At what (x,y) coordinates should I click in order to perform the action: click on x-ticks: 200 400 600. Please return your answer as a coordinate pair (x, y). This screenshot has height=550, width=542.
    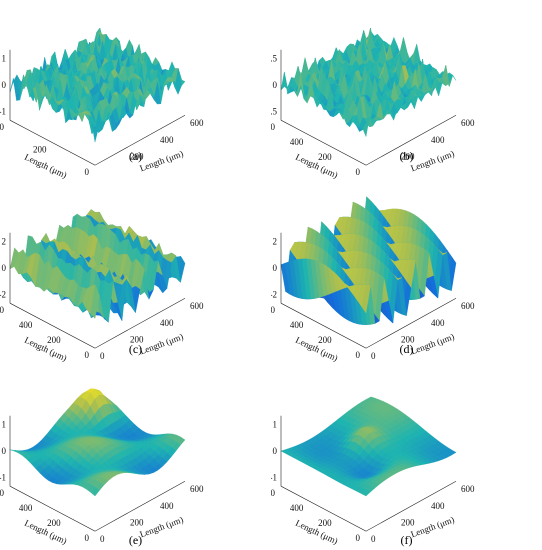
    Looking at the image, I should click on (167, 139).